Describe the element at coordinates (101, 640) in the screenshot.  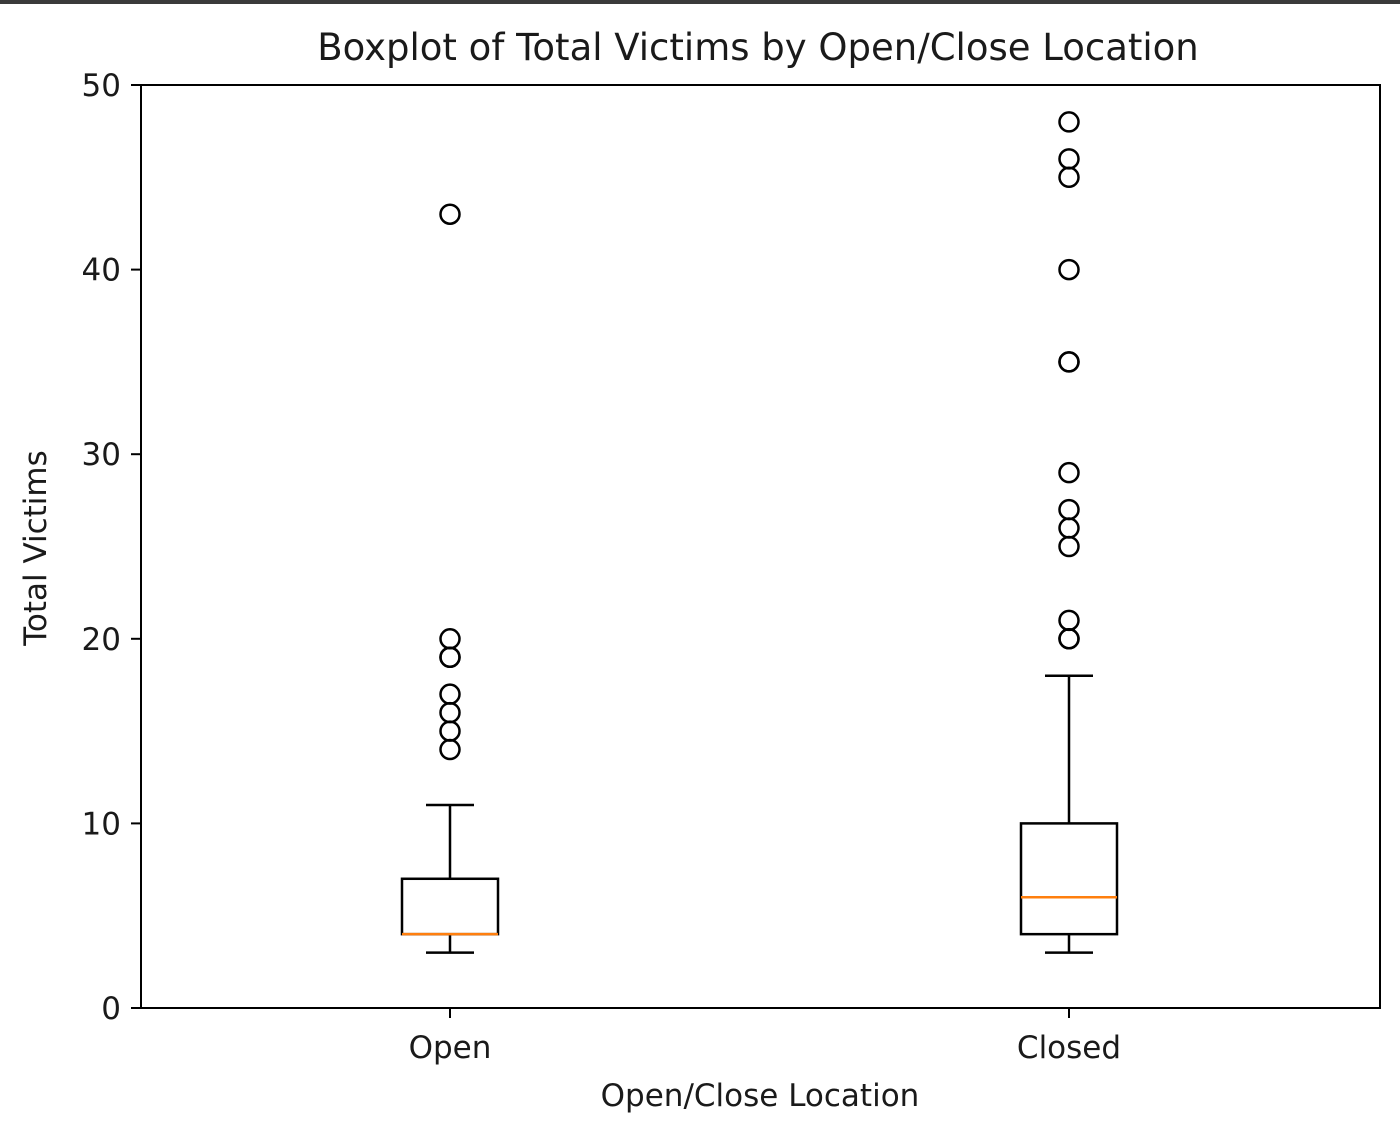
I see `y-tick-label: 20` at that location.